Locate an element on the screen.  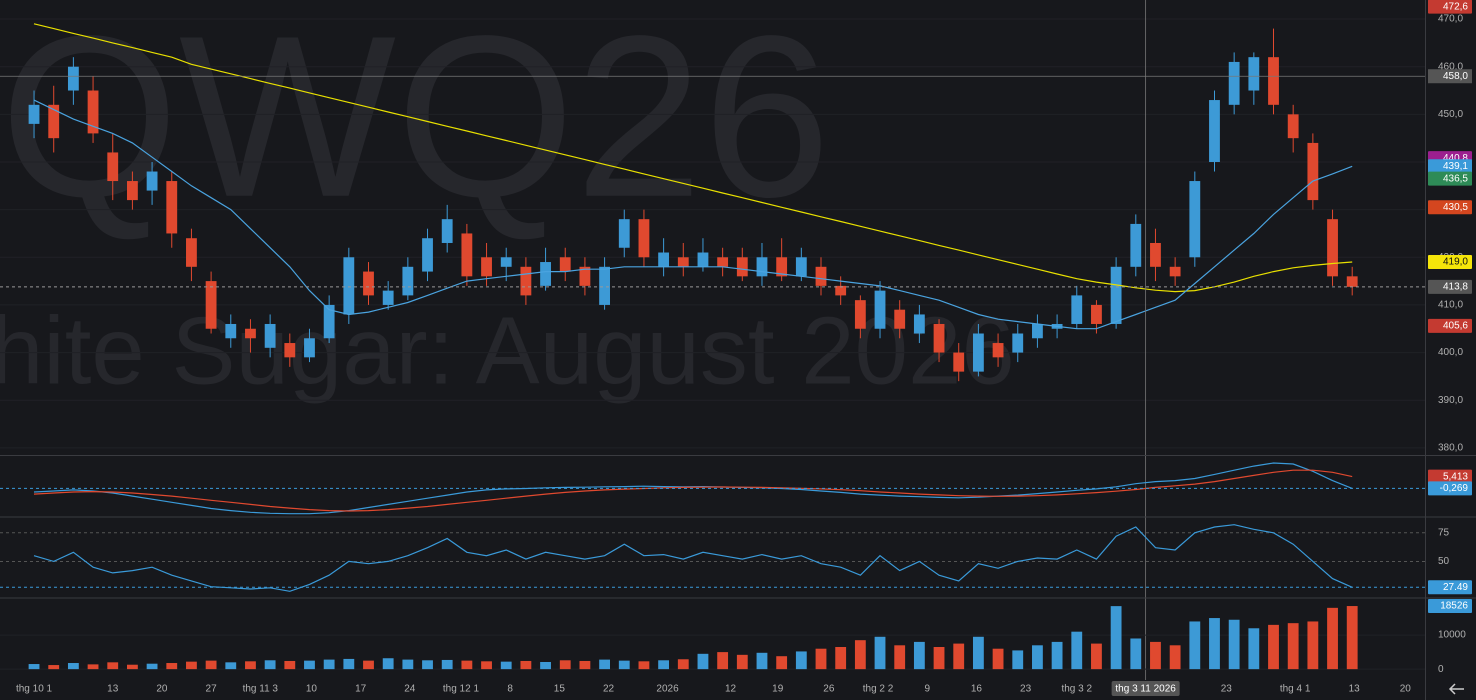
x-tick-label: thg 3 2 is located at coordinates (1076, 689).